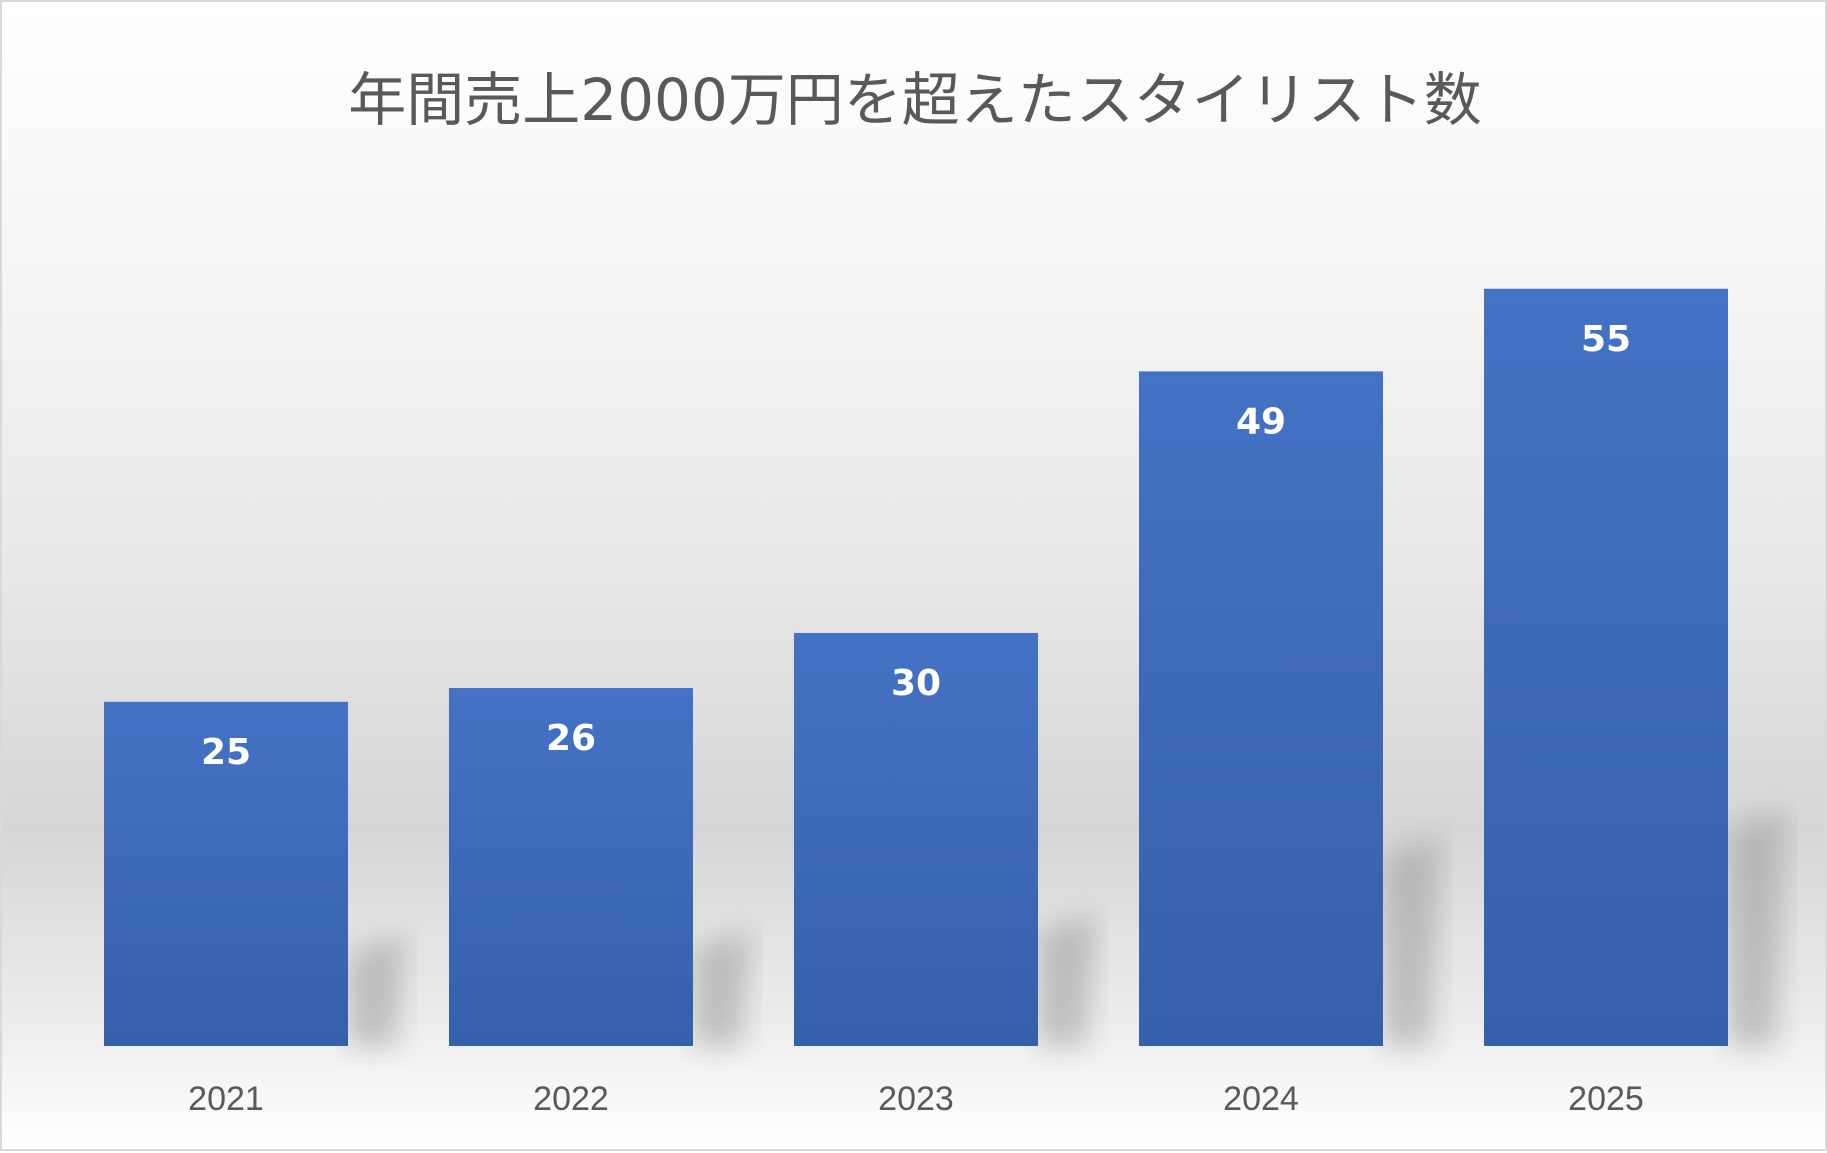 The image size is (1827, 1153). I want to click on bar-shadow-2025, so click(1757, 928).